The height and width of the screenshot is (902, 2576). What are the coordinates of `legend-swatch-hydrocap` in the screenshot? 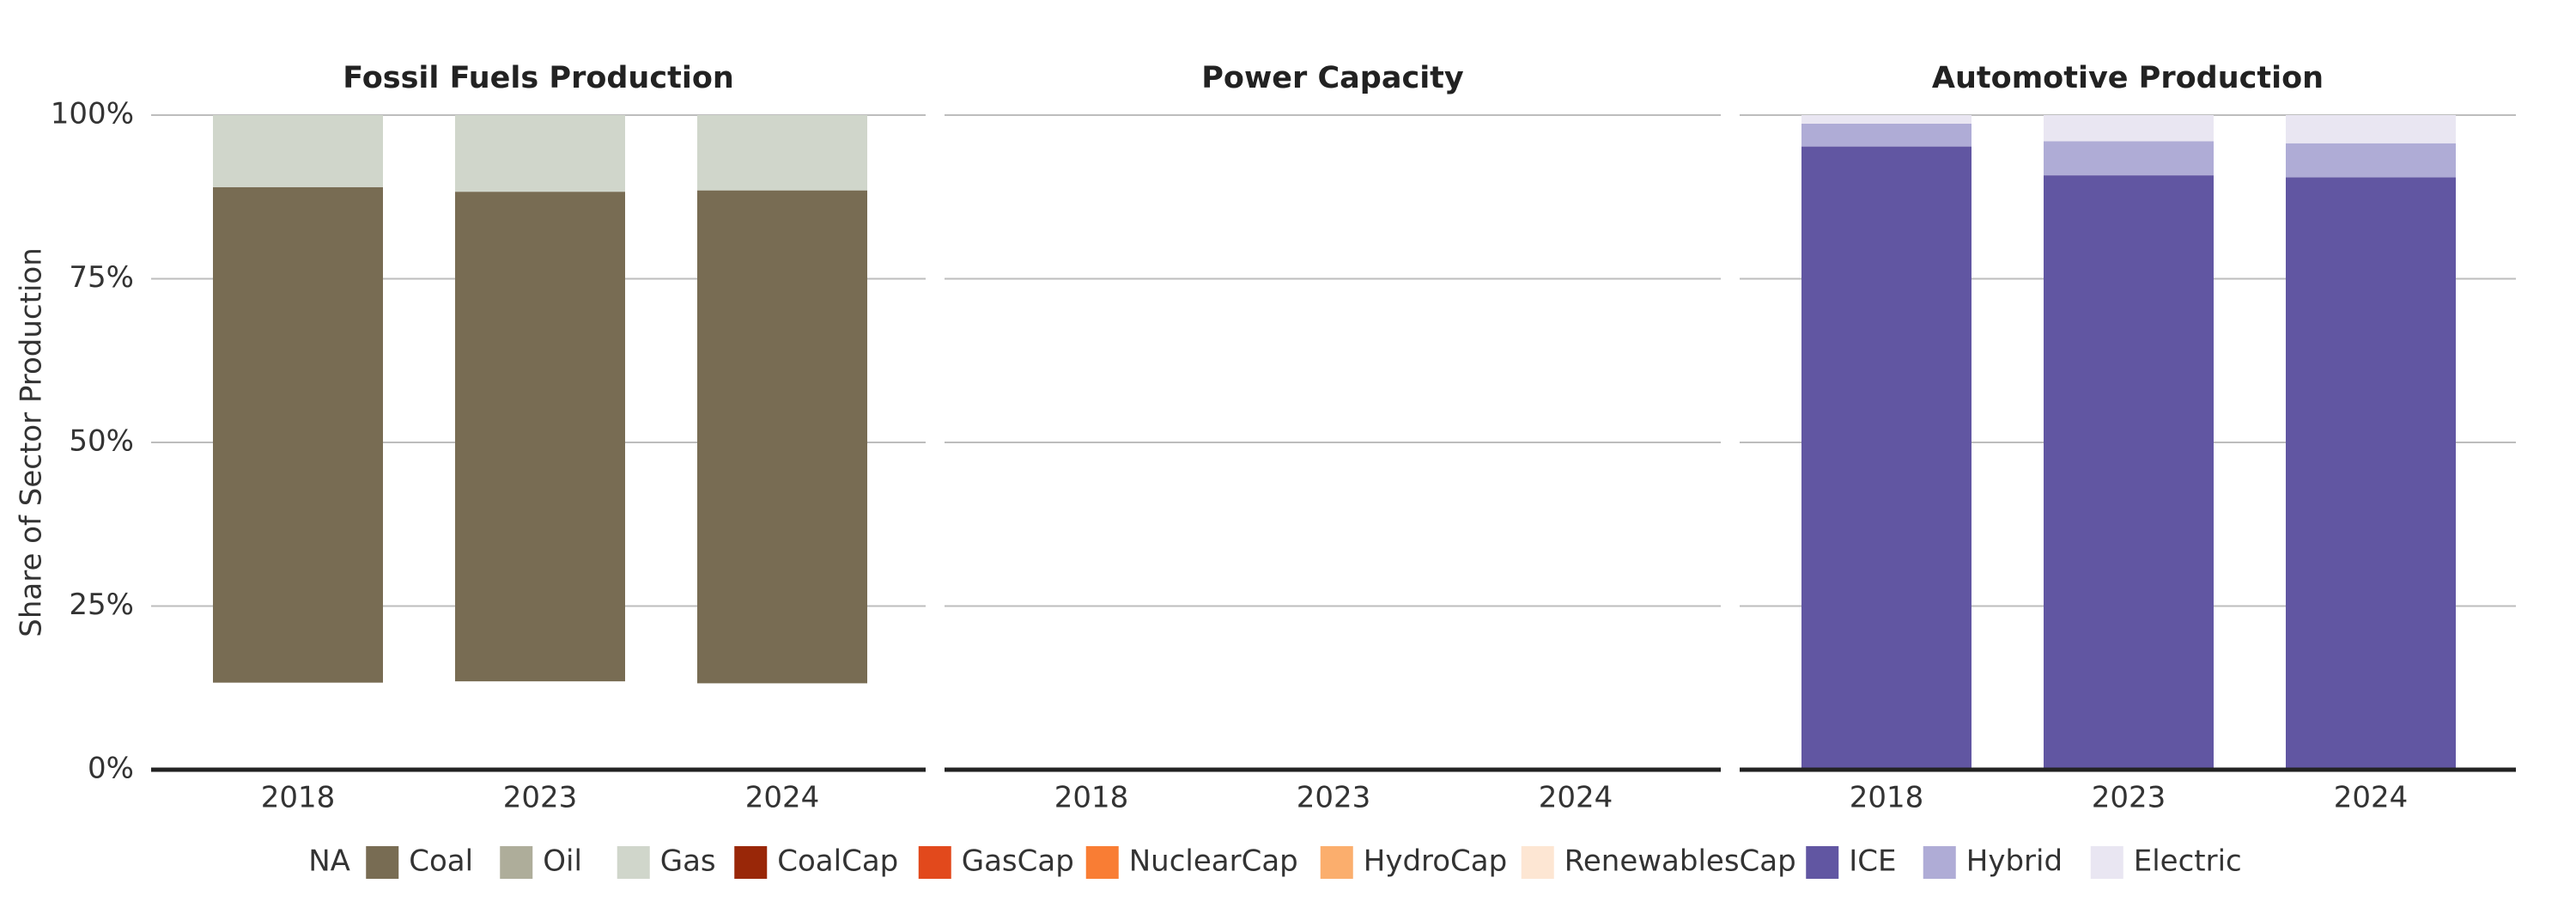 It's located at (1336, 862).